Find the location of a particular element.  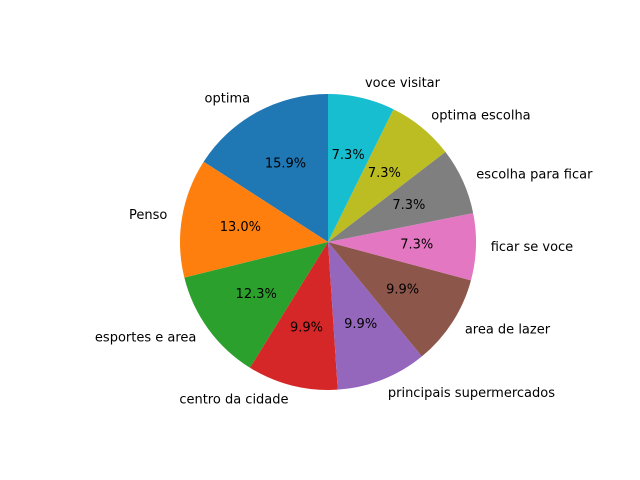

slice-percent-label: 13.0% is located at coordinates (240, 227).